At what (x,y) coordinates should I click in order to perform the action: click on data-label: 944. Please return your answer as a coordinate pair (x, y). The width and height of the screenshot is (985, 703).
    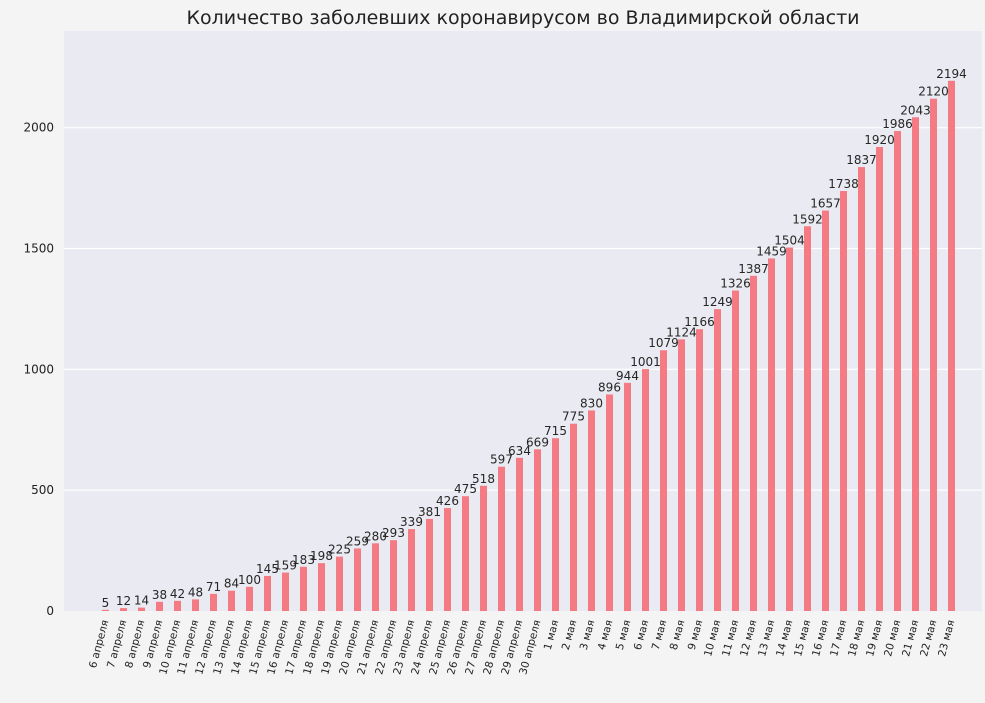
    Looking at the image, I should click on (627, 376).